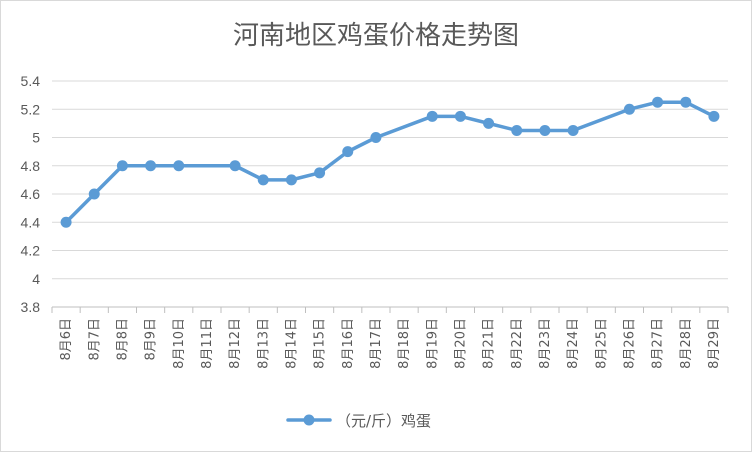 The image size is (752, 452). What do you see at coordinates (31, 81) in the screenshot?
I see `y-tick-label: 5.4` at bounding box center [31, 81].